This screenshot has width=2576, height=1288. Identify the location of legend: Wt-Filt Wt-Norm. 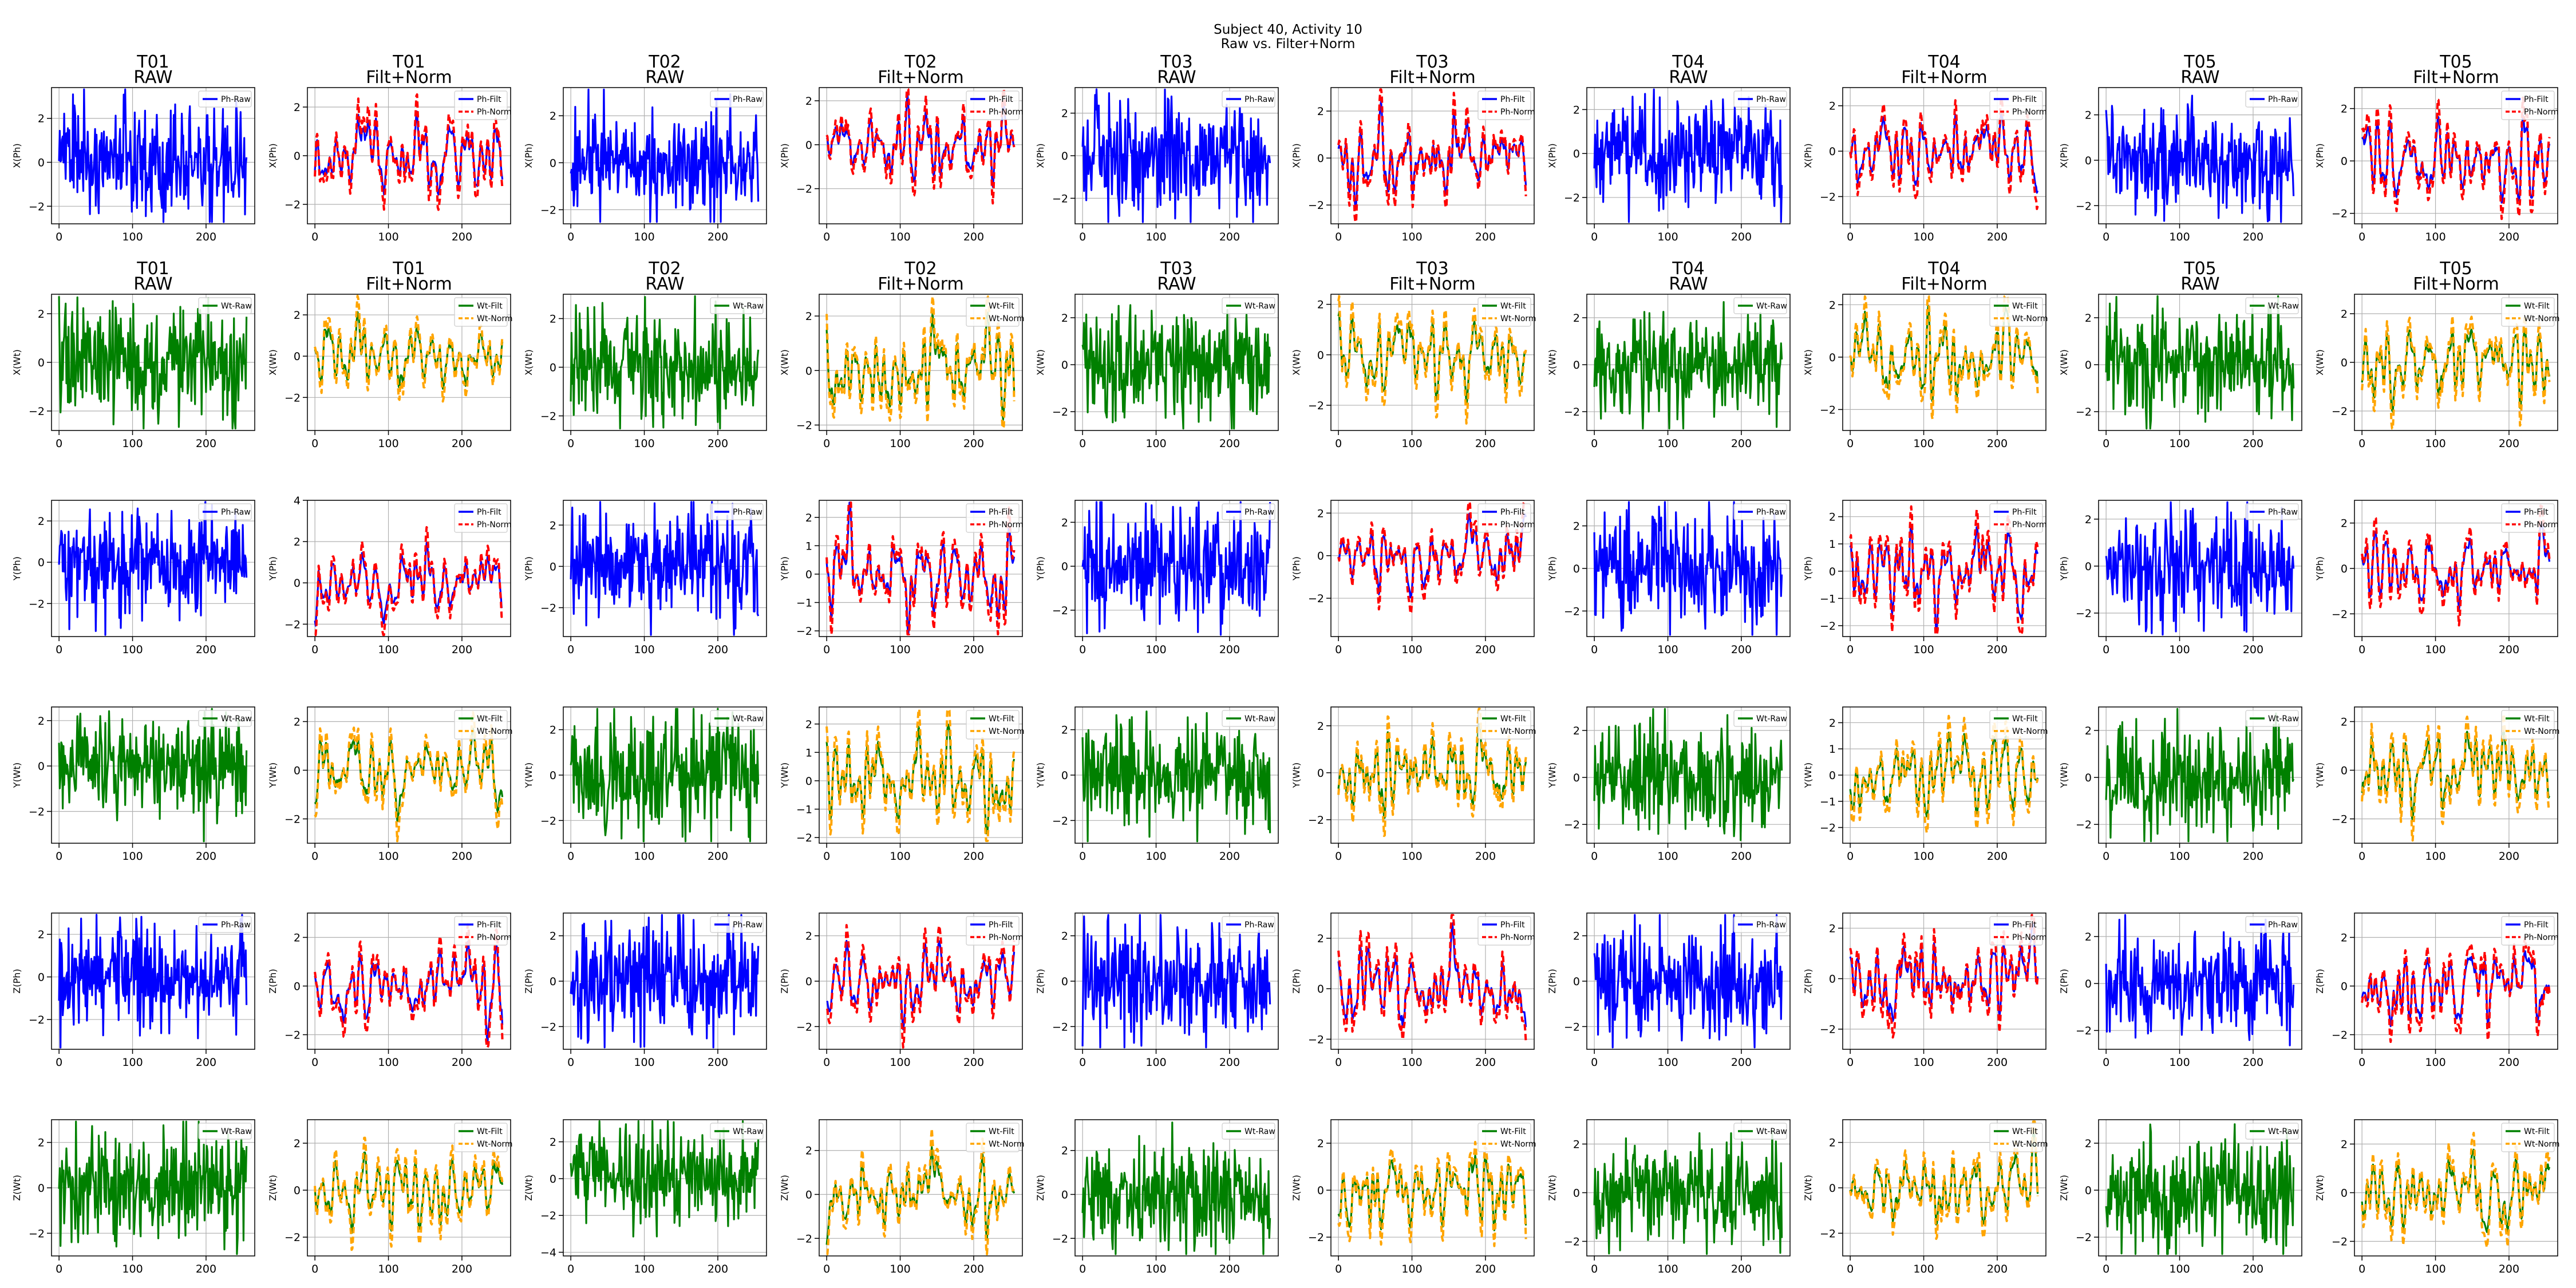
(2018, 725).